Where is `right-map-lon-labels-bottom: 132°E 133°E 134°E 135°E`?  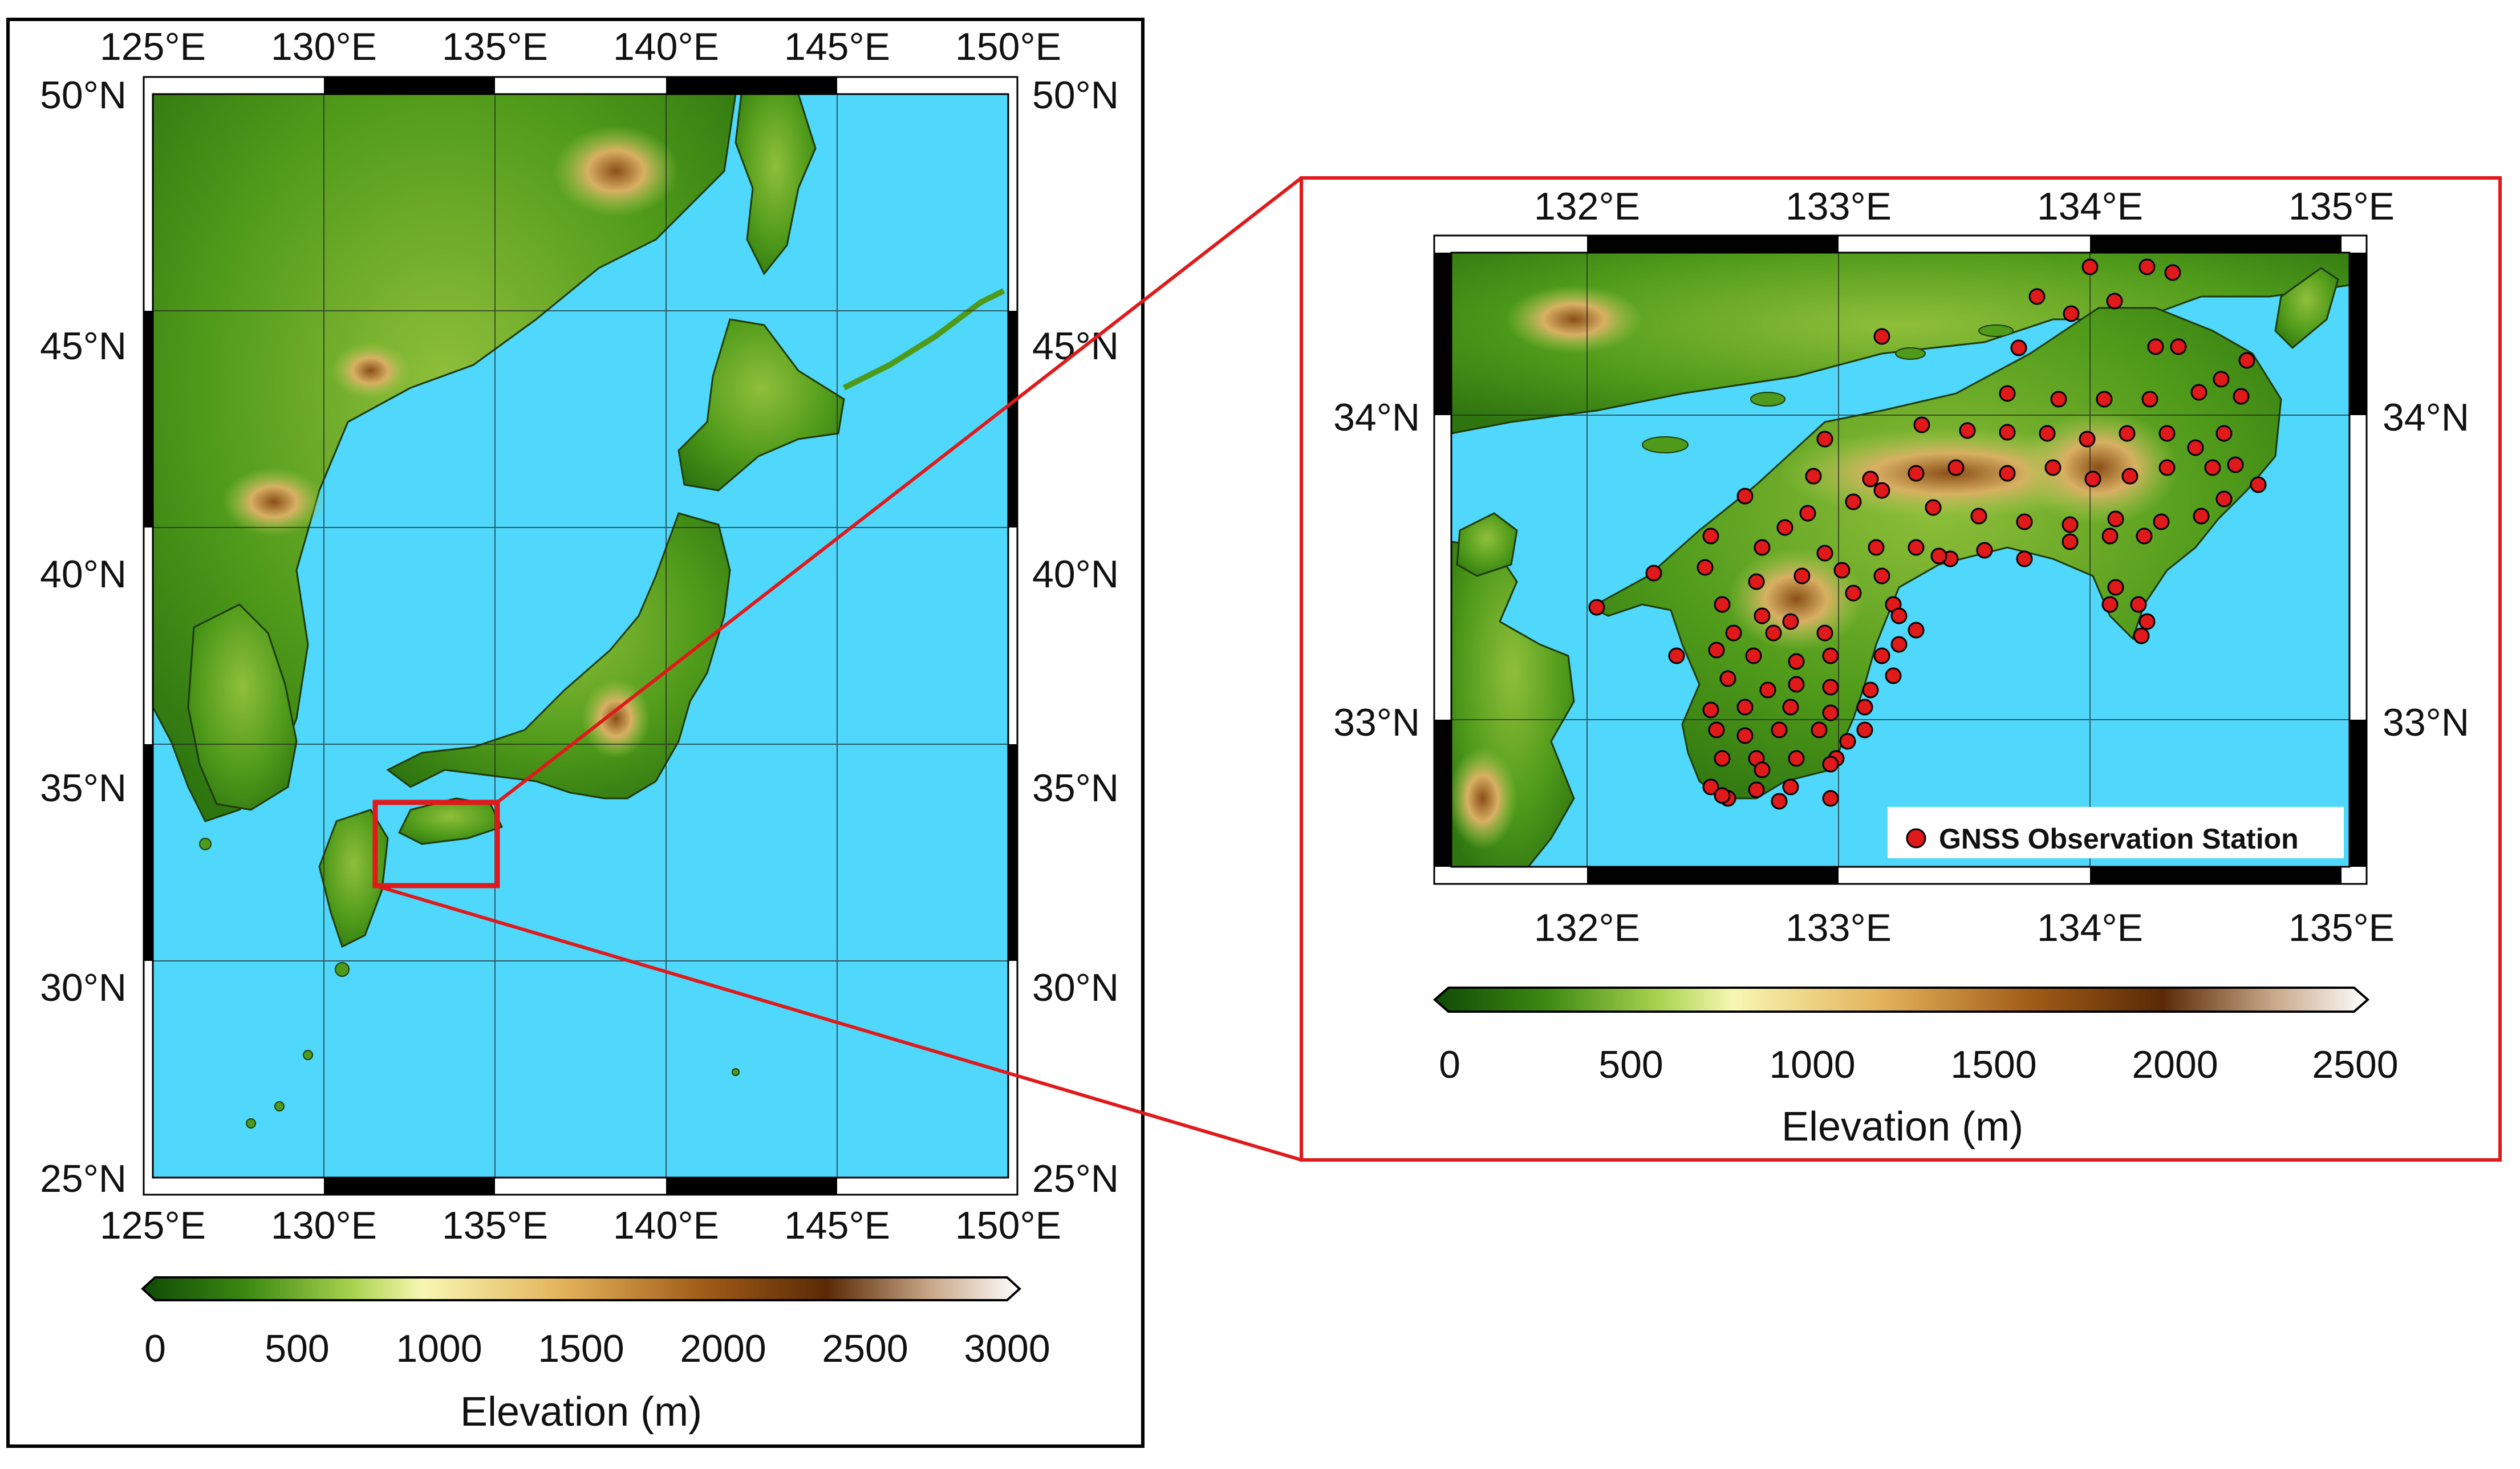
right-map-lon-labels-bottom: 132°E 133°E 134°E 135°E is located at coordinates (1964, 927).